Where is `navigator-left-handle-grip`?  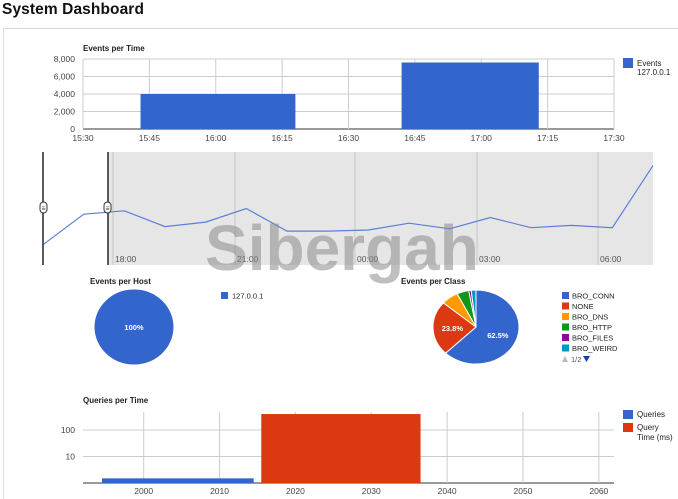 navigator-left-handle-grip is located at coordinates (43, 207).